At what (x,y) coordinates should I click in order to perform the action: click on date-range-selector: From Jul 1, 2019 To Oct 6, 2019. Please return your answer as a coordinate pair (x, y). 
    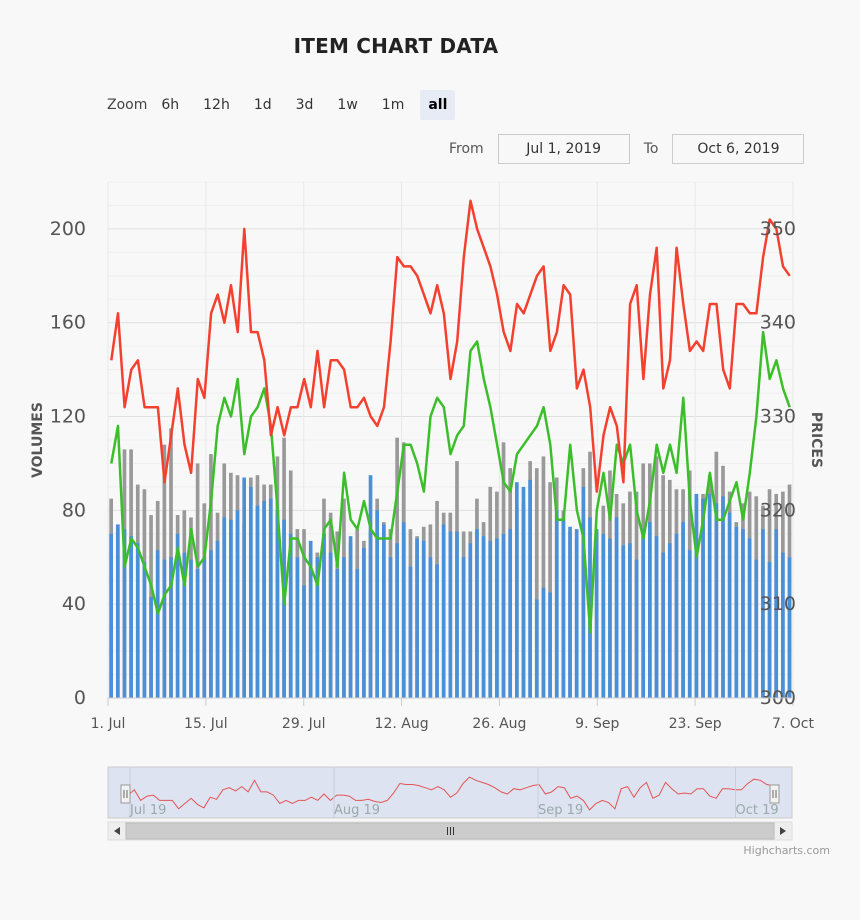
    Looking at the image, I should click on (633, 149).